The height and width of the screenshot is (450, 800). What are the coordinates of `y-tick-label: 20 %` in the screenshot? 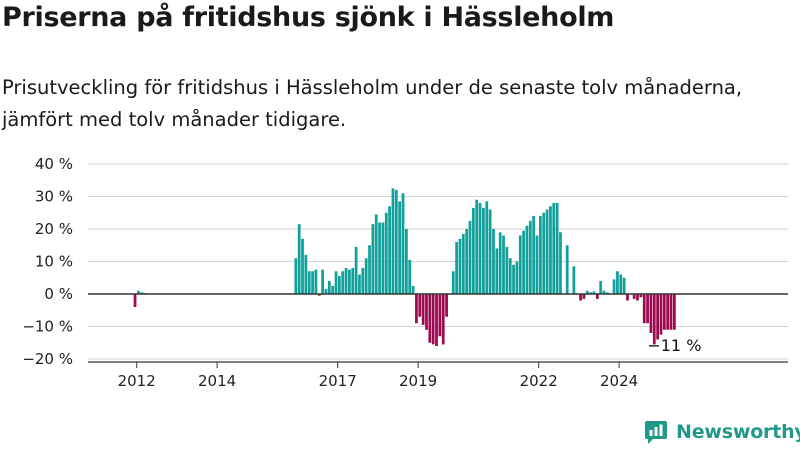 It's located at (54, 229).